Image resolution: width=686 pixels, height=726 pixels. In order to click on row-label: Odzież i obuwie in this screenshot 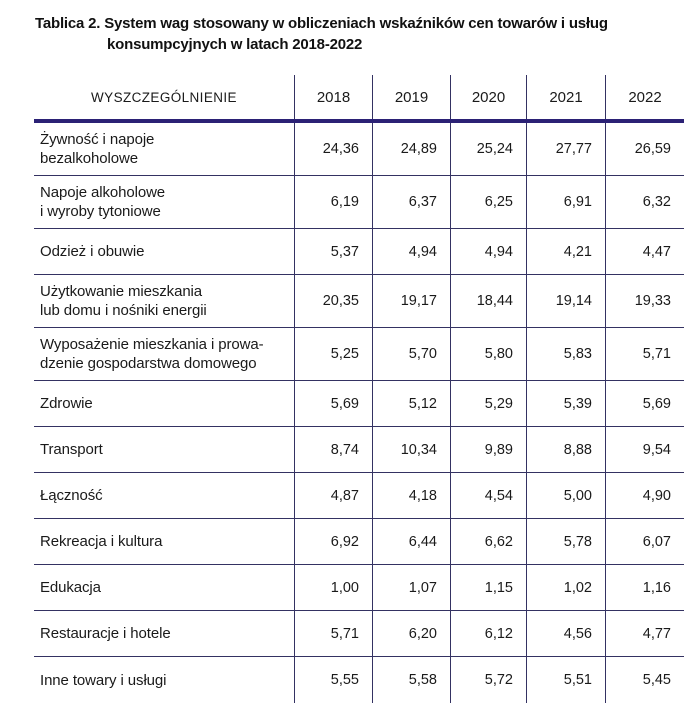, I will do `click(92, 251)`.